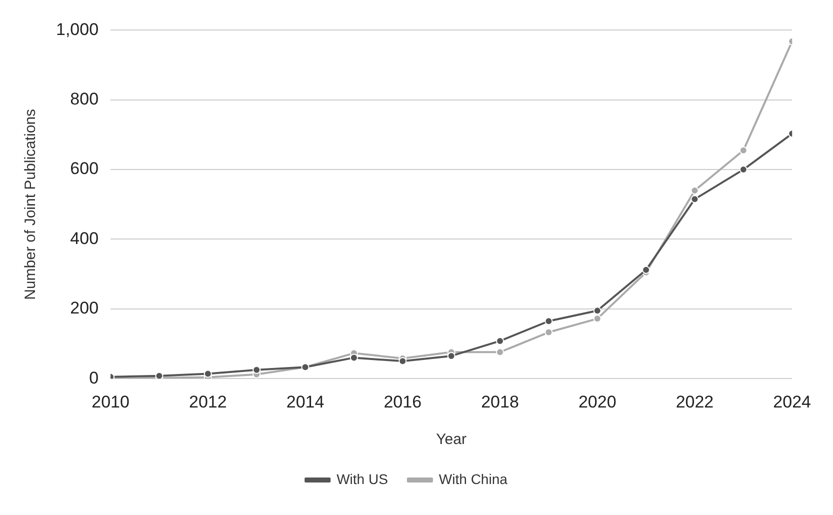 The image size is (833, 515). Describe the element at coordinates (500, 402) in the screenshot. I see `x-tick-label: 2018` at that location.